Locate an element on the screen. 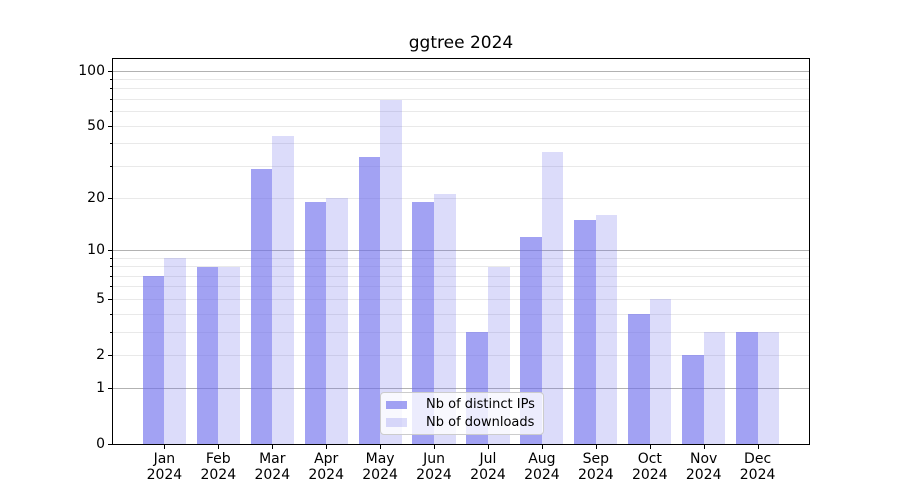 The width and height of the screenshot is (900, 500). x-tick-label-dec: Dec 2024 is located at coordinates (758, 467).